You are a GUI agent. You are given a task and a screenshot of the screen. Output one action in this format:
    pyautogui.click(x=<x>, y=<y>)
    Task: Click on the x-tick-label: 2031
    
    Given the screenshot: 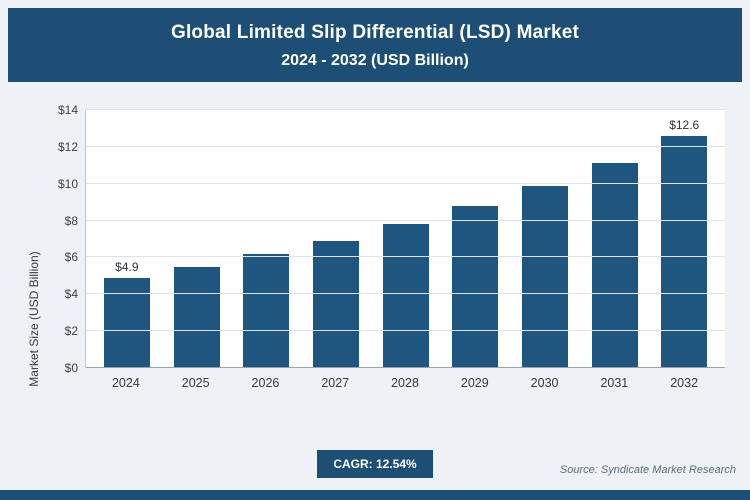 What is the action you would take?
    pyautogui.click(x=614, y=383)
    